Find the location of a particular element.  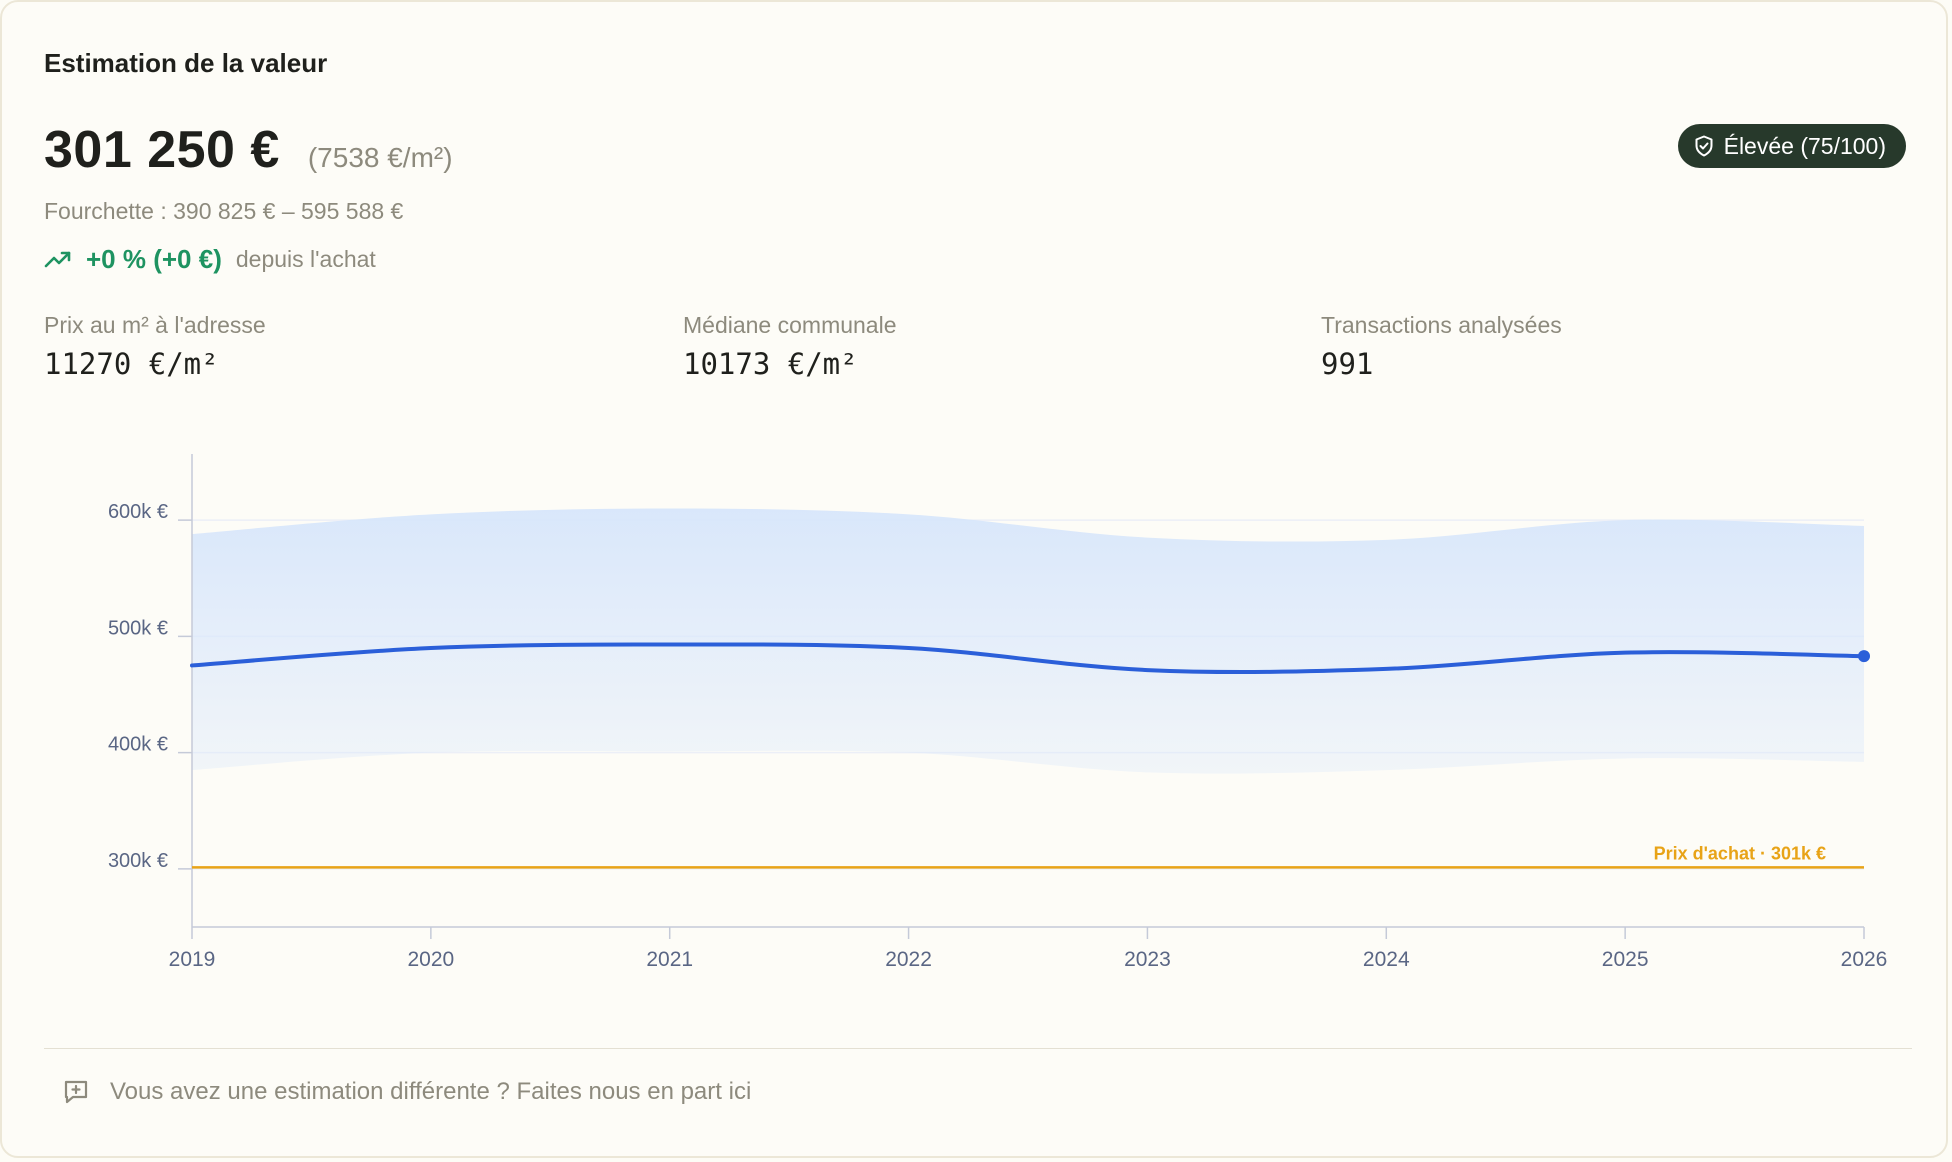

stat-price-address: Prix au m² à l'adresse 11270 €/m² is located at coordinates (155, 346).